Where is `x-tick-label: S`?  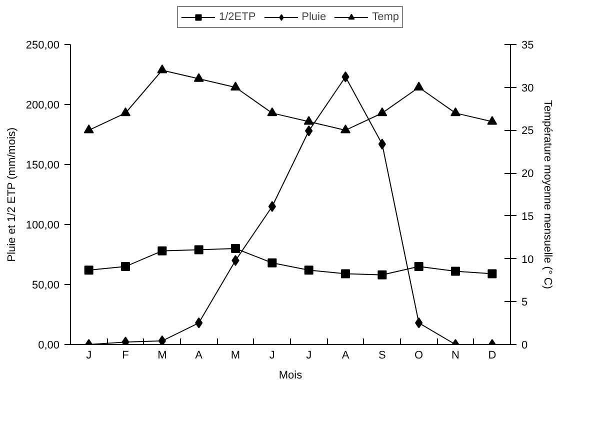 x-tick-label: S is located at coordinates (382, 356).